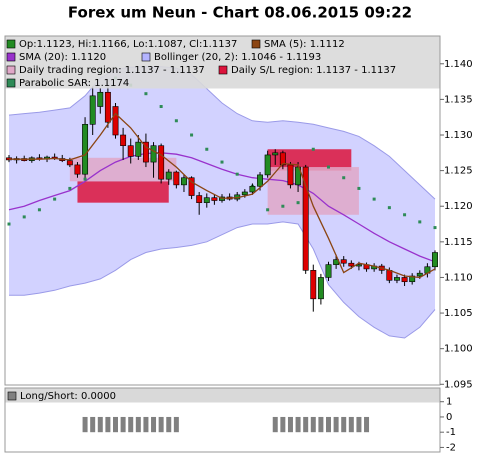 The image size is (480, 457). What do you see at coordinates (458, 135) in the screenshot?
I see `y-tick-label: 1.130` at bounding box center [458, 135].